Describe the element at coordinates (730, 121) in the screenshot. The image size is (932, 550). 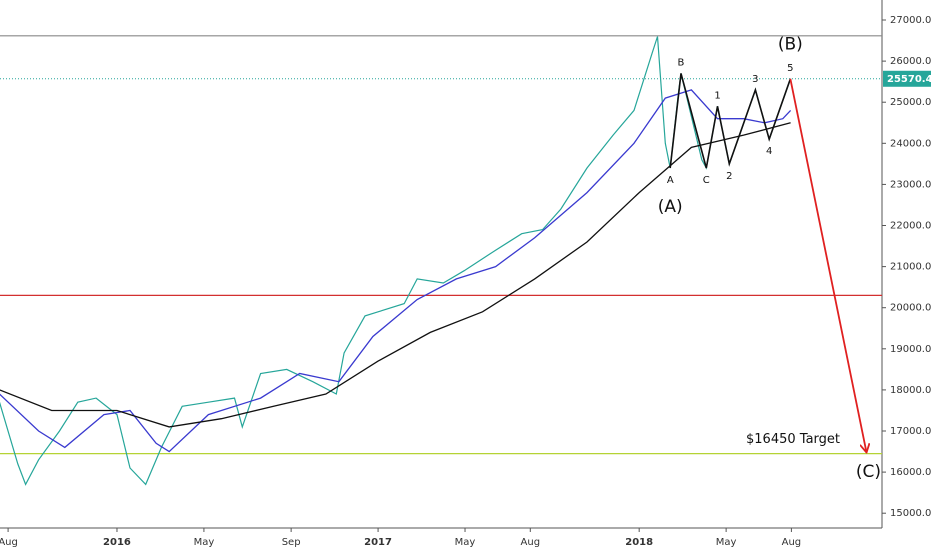
I see `wave-line` at that location.